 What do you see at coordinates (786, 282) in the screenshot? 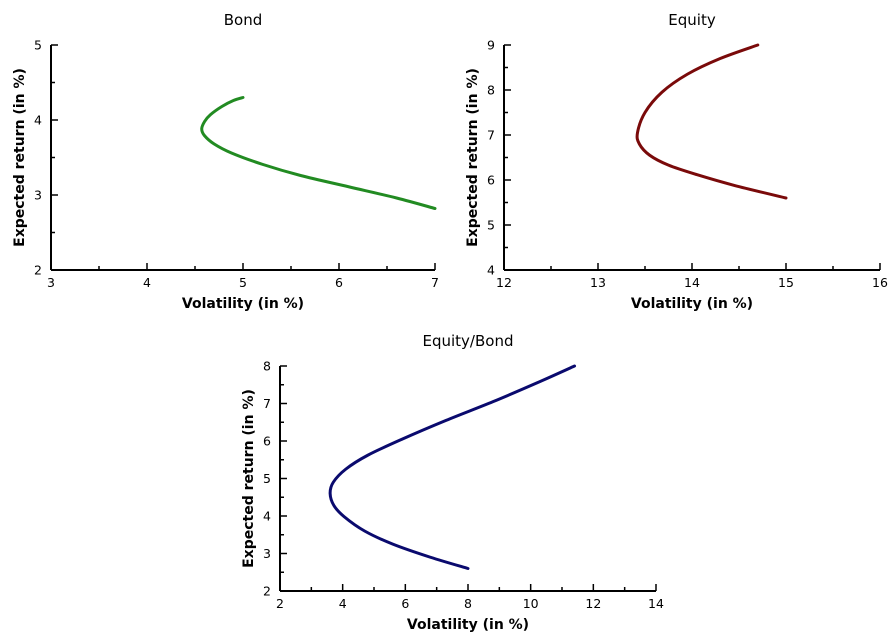
I see `x-tick-label: 15` at bounding box center [786, 282].